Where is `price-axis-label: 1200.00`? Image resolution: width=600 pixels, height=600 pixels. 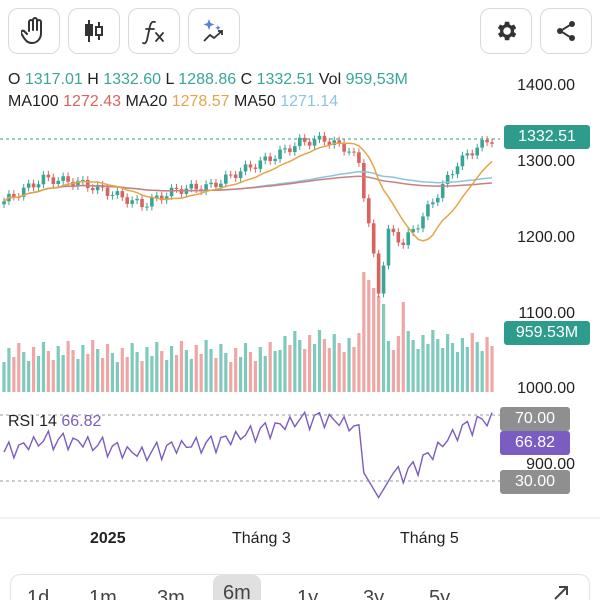
price-axis-label: 1200.00 is located at coordinates (546, 237).